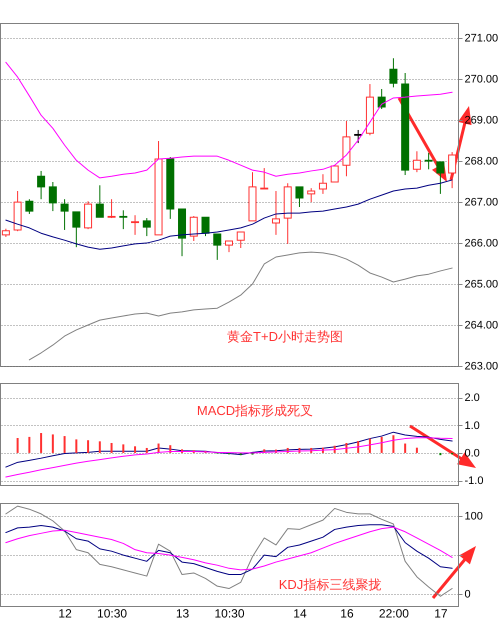  Describe the element at coordinates (347, 613) in the screenshot. I see `x-tick-label: 16` at that location.